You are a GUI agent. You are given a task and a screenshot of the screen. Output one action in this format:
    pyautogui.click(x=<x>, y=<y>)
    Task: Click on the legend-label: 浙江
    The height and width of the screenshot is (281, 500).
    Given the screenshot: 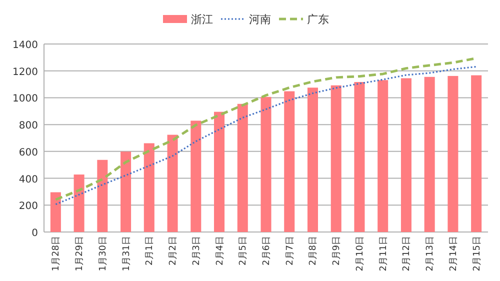 What is the action you would take?
    pyautogui.click(x=202, y=19)
    